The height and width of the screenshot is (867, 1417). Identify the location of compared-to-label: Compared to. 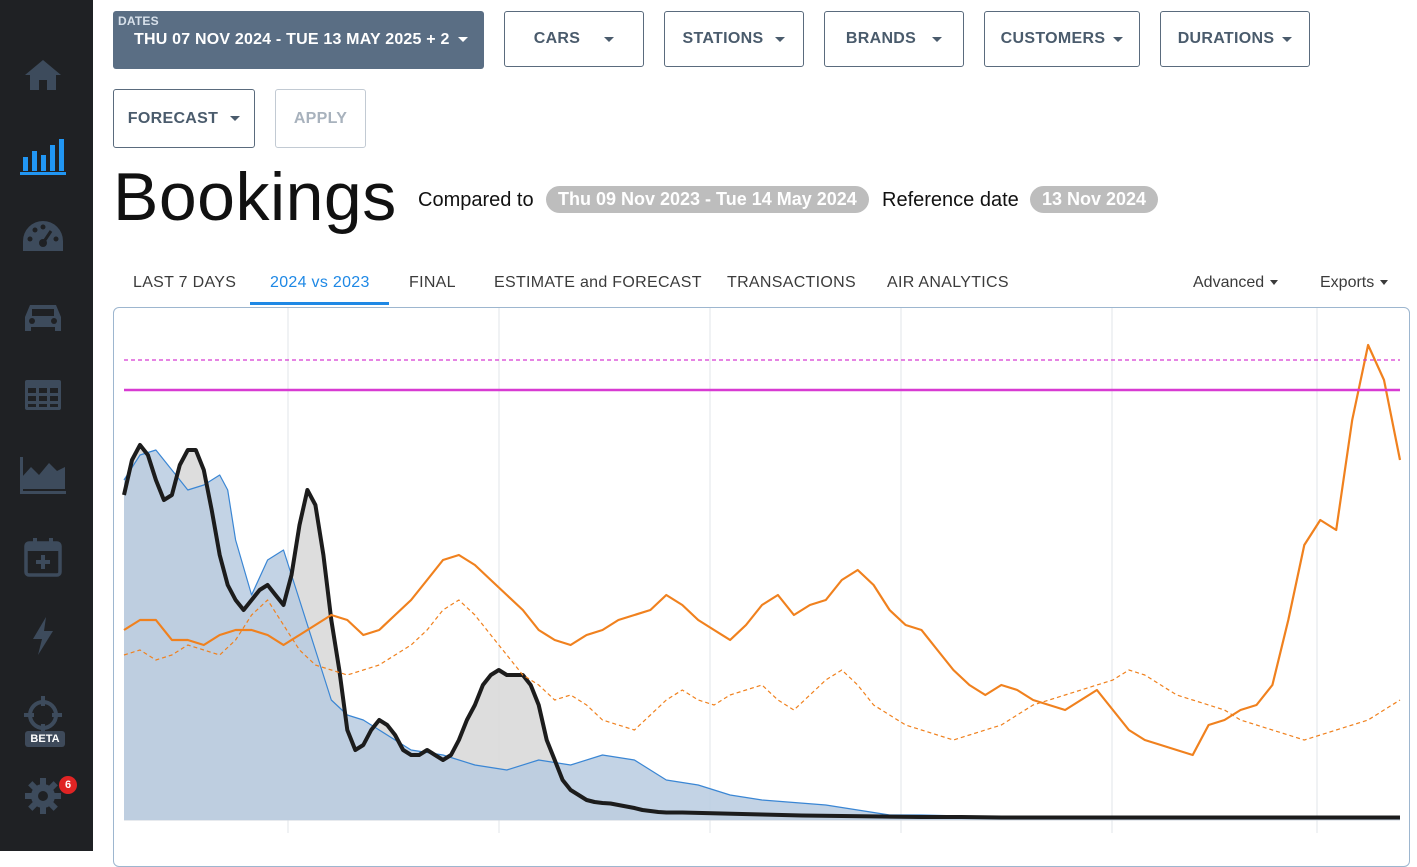
(476, 200).